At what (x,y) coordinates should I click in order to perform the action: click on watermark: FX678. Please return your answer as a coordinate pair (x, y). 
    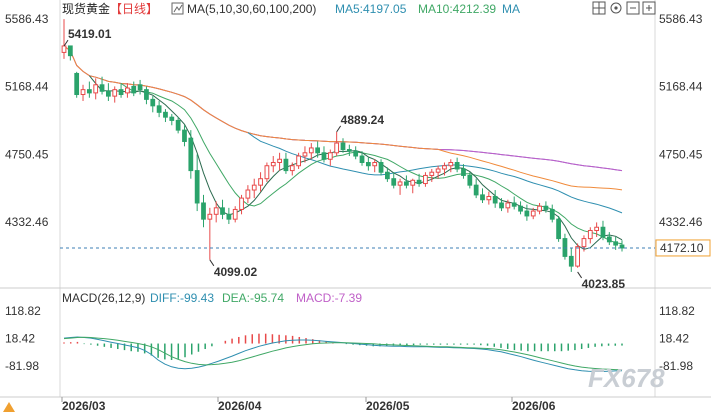
    Looking at the image, I should click on (626, 378).